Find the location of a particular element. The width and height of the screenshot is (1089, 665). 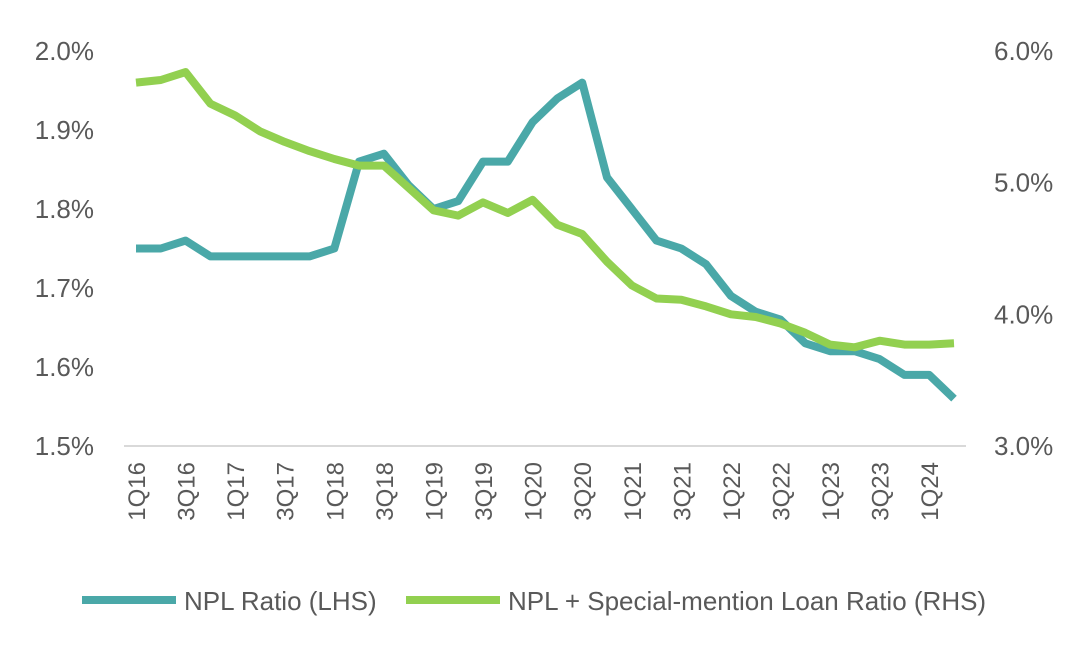

right-axis-tick-label: 5.0% is located at coordinates (1023, 183).